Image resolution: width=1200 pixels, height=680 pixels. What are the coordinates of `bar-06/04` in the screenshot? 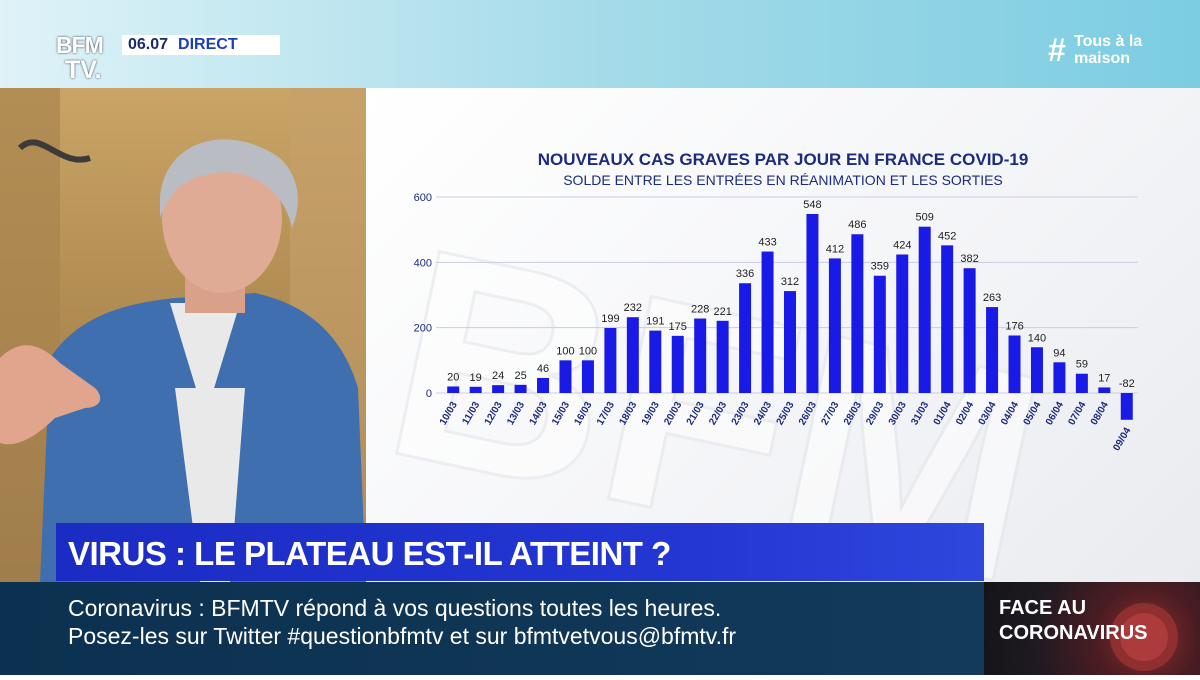 It's located at (1059, 377).